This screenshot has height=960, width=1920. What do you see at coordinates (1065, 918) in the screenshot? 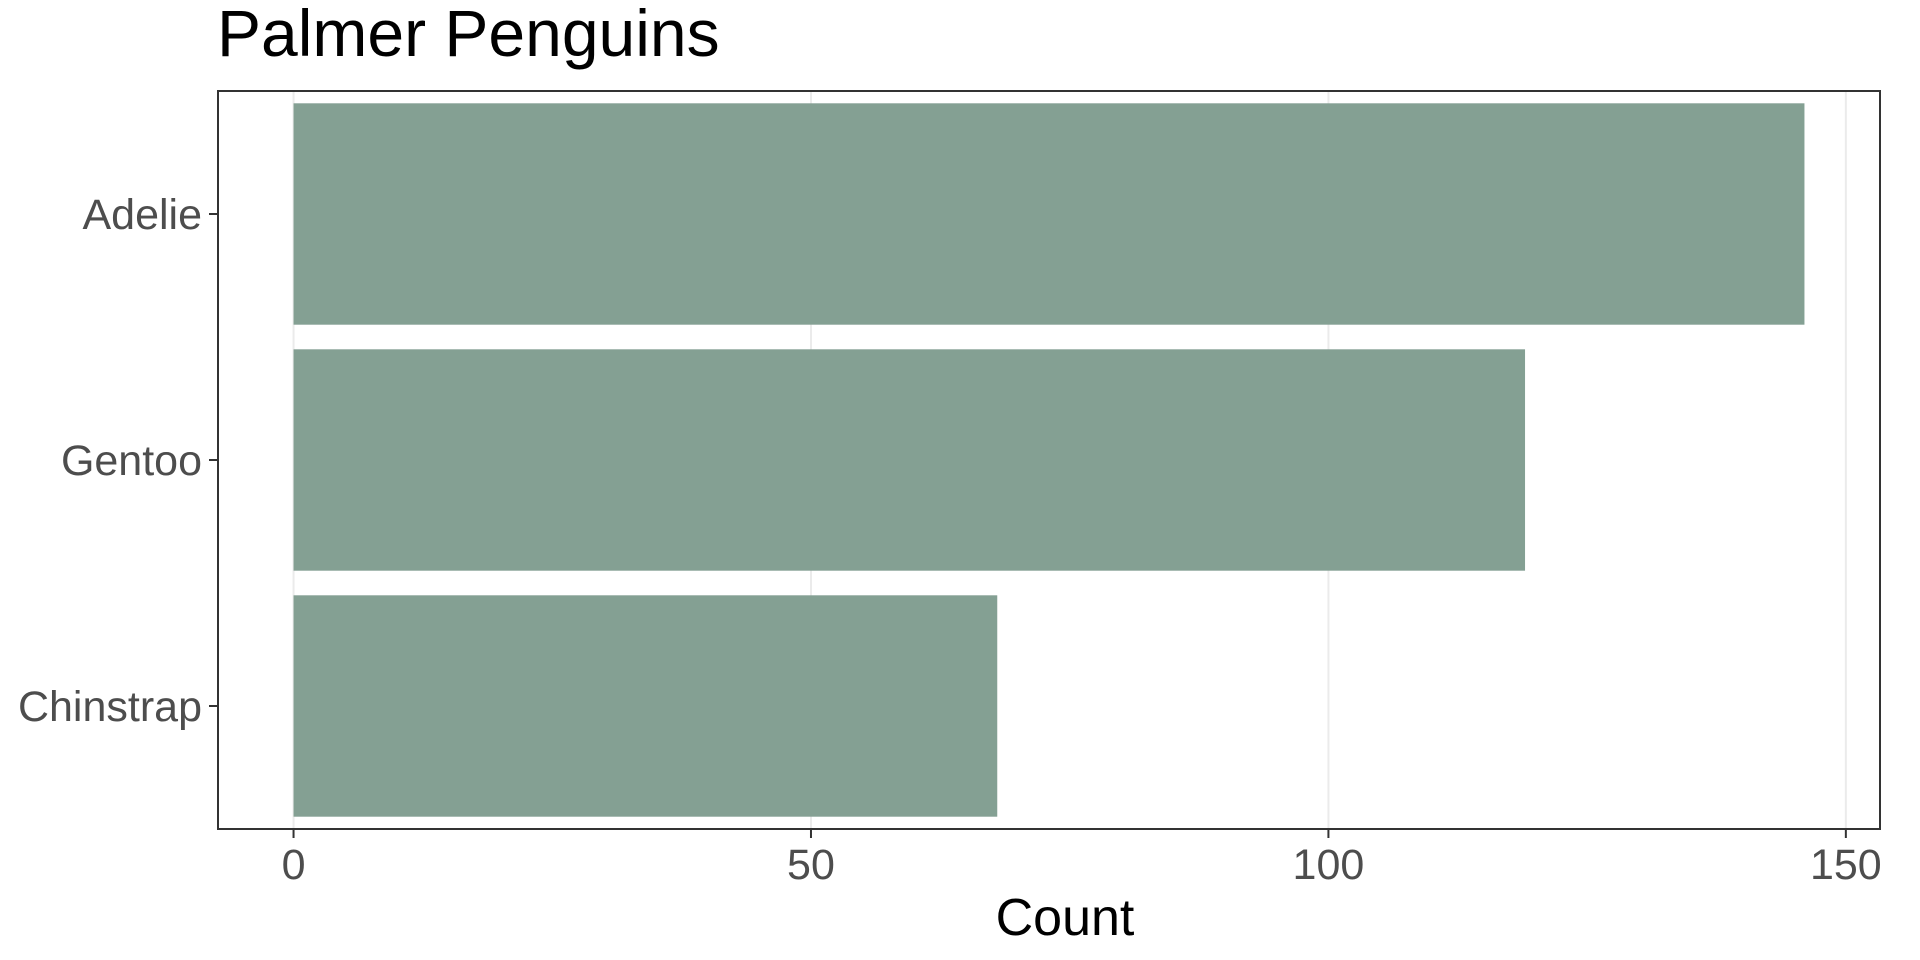
I see `x-axis-title: Count` at bounding box center [1065, 918].